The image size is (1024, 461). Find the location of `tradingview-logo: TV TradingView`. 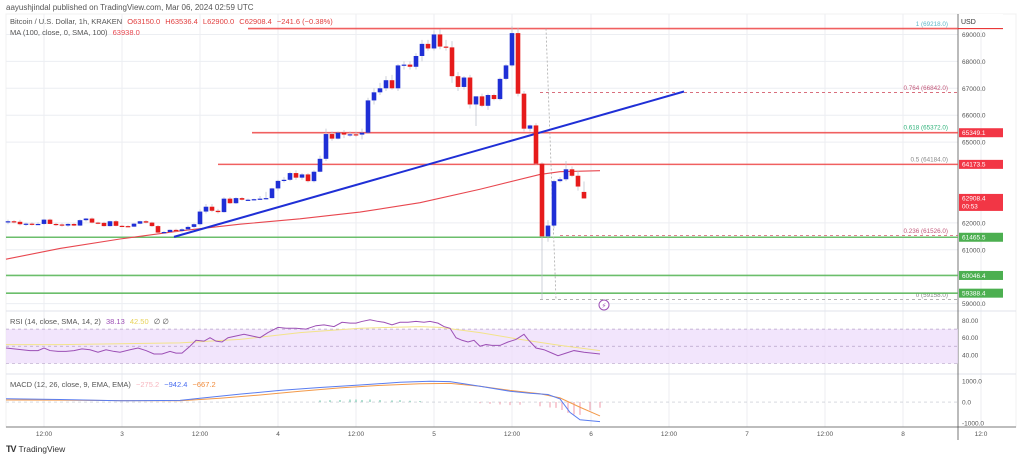

tradingview-logo: TV TradingView is located at coordinates (35, 449).